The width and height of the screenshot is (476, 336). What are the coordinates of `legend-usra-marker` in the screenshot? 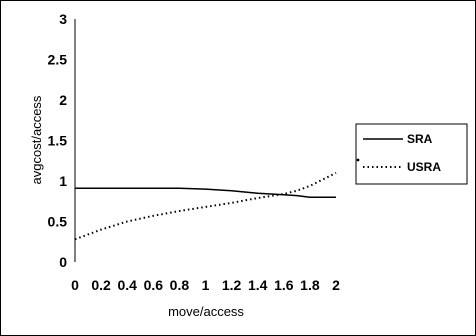 It's located at (358, 160).